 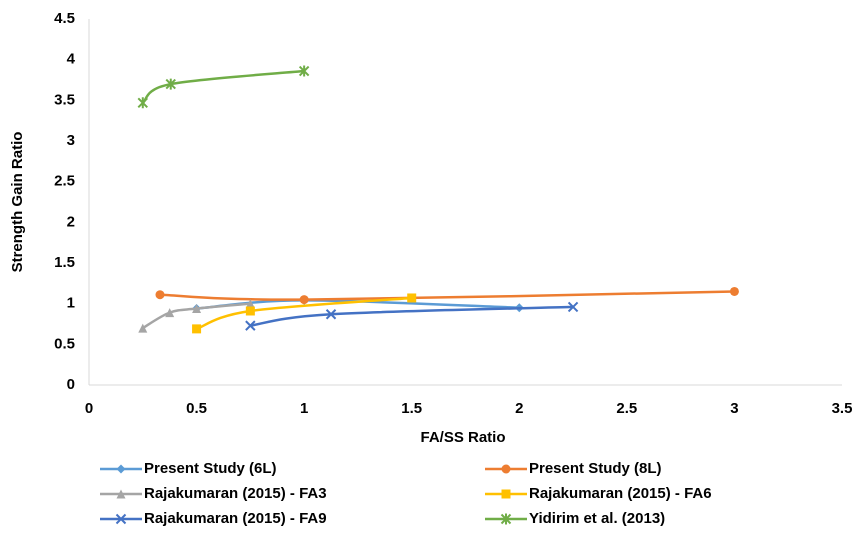 I want to click on y-tick-label: 3.5, so click(x=64, y=99).